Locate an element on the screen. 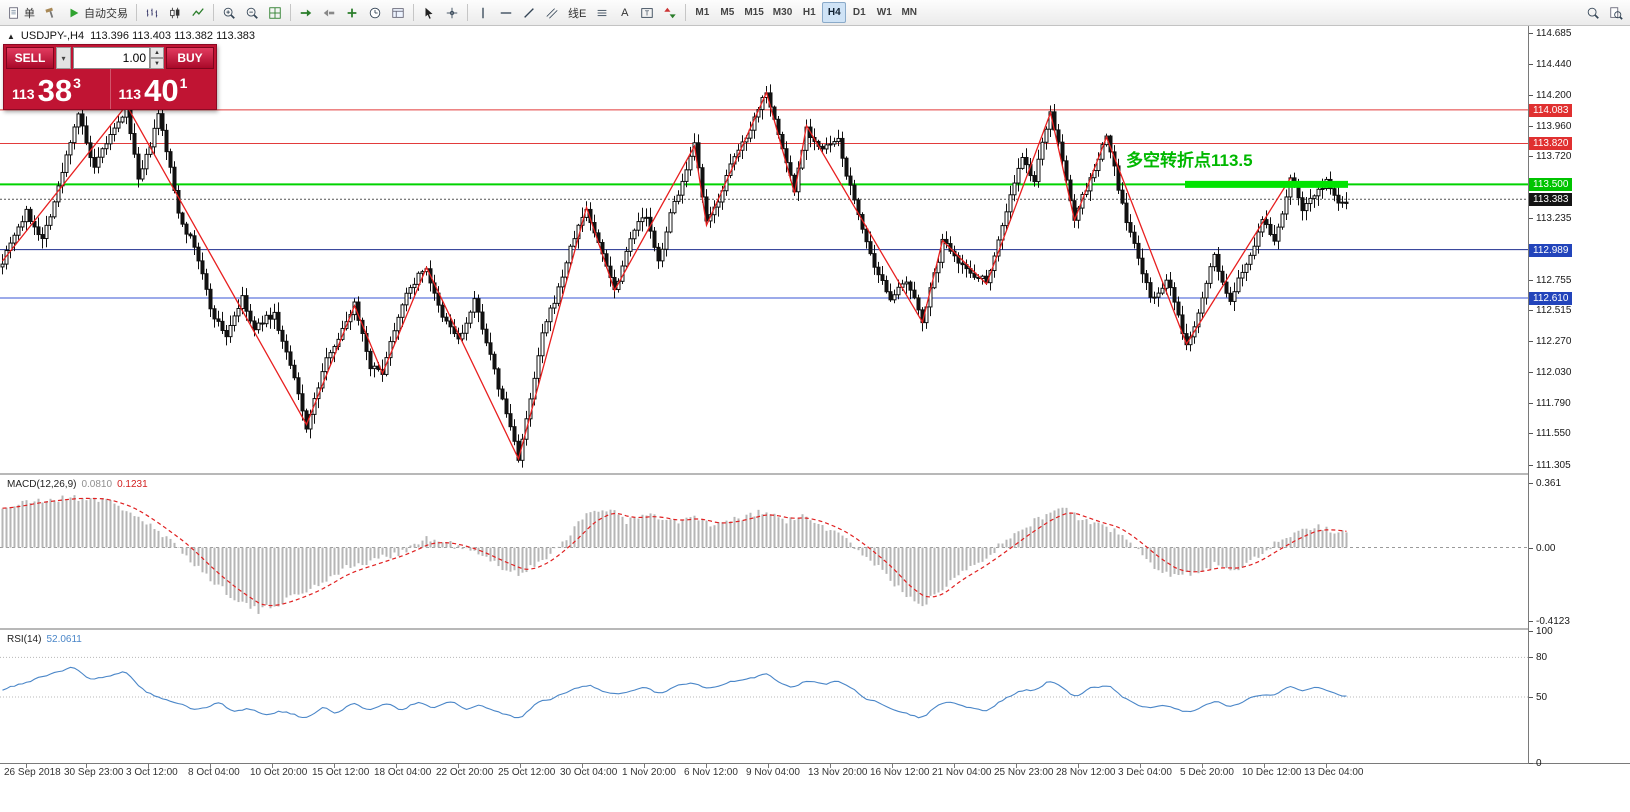 This screenshot has height=812, width=1630. macd-axis-label: 0.361 is located at coordinates (1549, 483).